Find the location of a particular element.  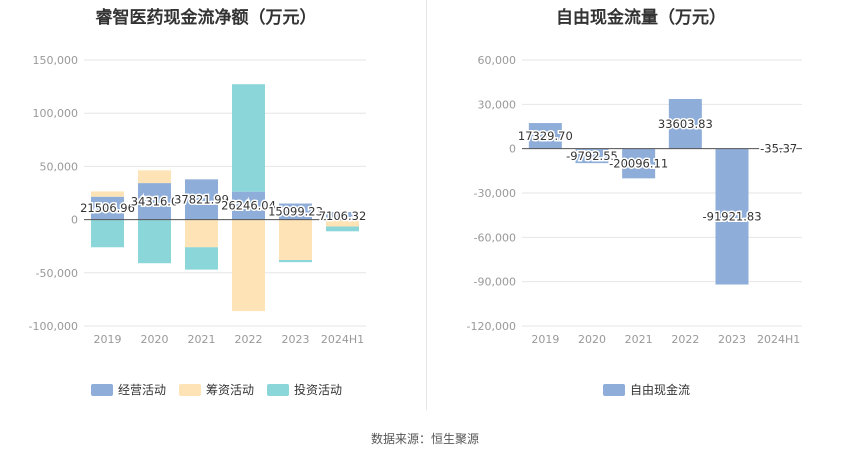

data-label: 37821.99 is located at coordinates (201, 199).